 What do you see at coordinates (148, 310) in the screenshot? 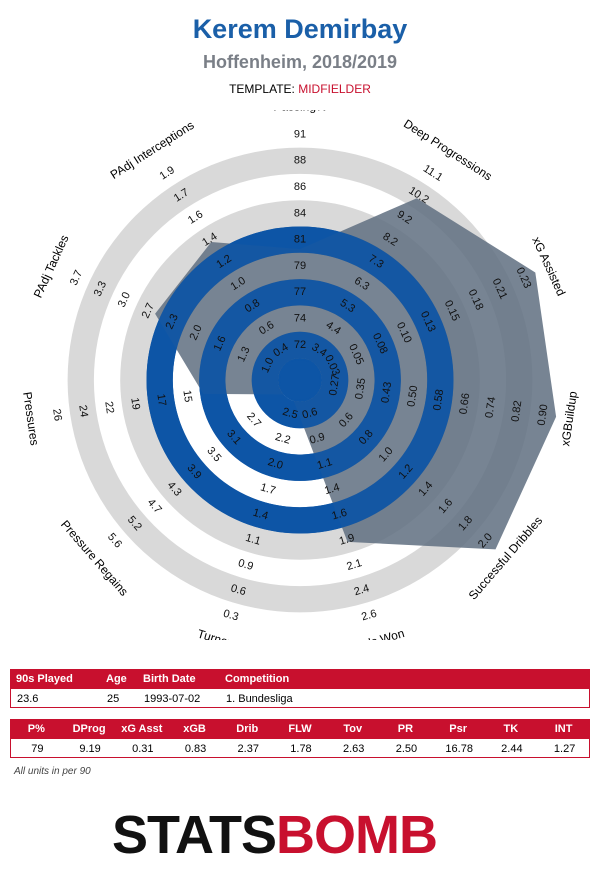
I see `radar-tick-label: 2.7` at bounding box center [148, 310].